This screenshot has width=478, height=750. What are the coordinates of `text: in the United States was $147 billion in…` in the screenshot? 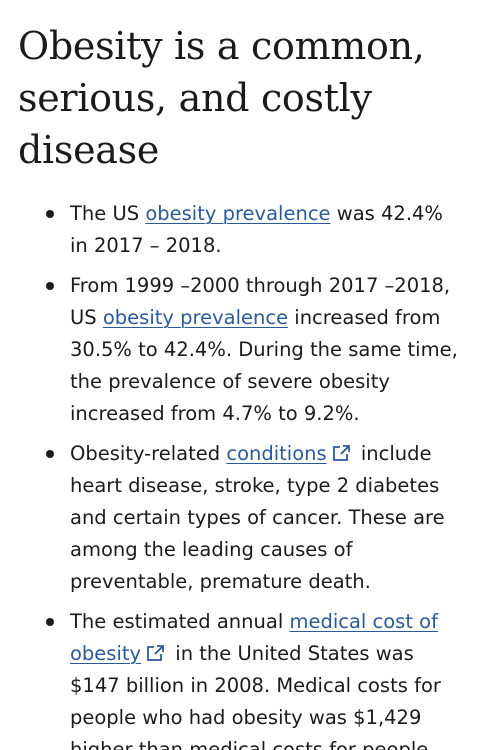 It's located at (255, 696).